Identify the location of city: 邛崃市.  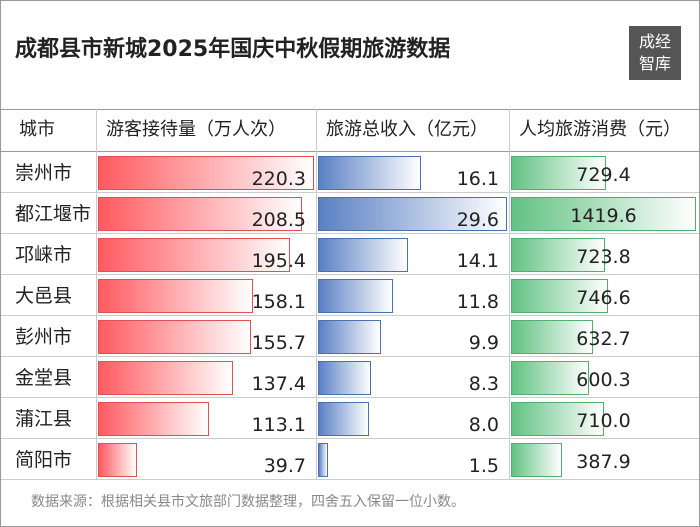
(44, 255).